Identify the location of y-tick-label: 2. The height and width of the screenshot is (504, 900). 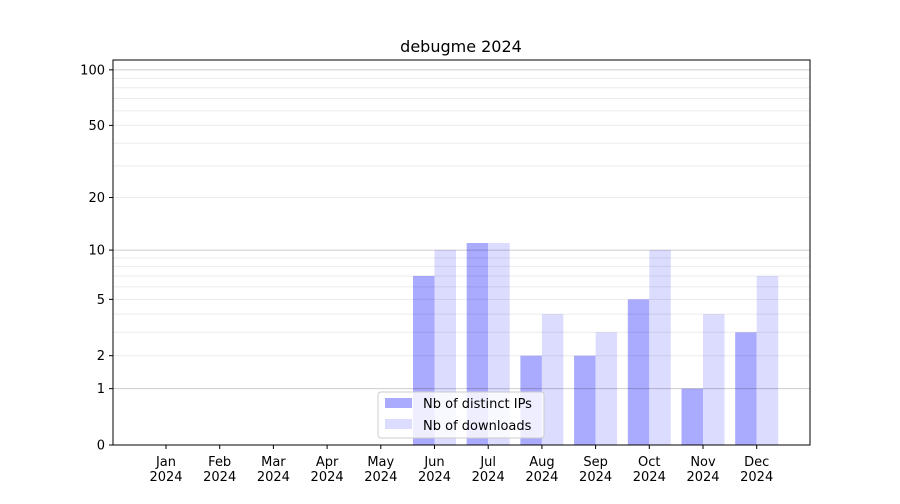
(101, 356).